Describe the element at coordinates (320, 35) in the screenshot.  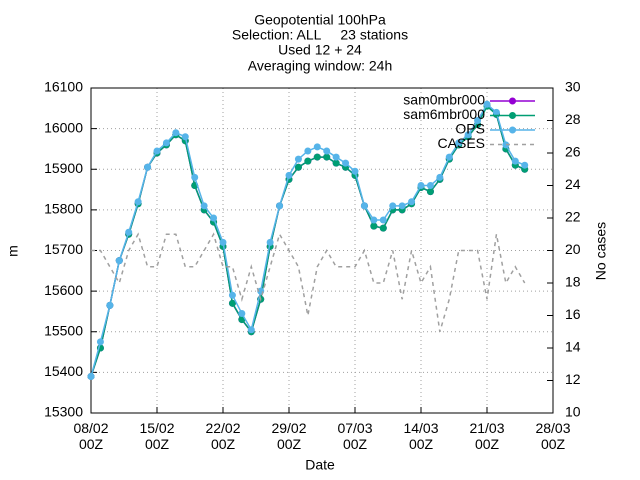
I see `title-line: Selection: ALL 23 stations` at that location.